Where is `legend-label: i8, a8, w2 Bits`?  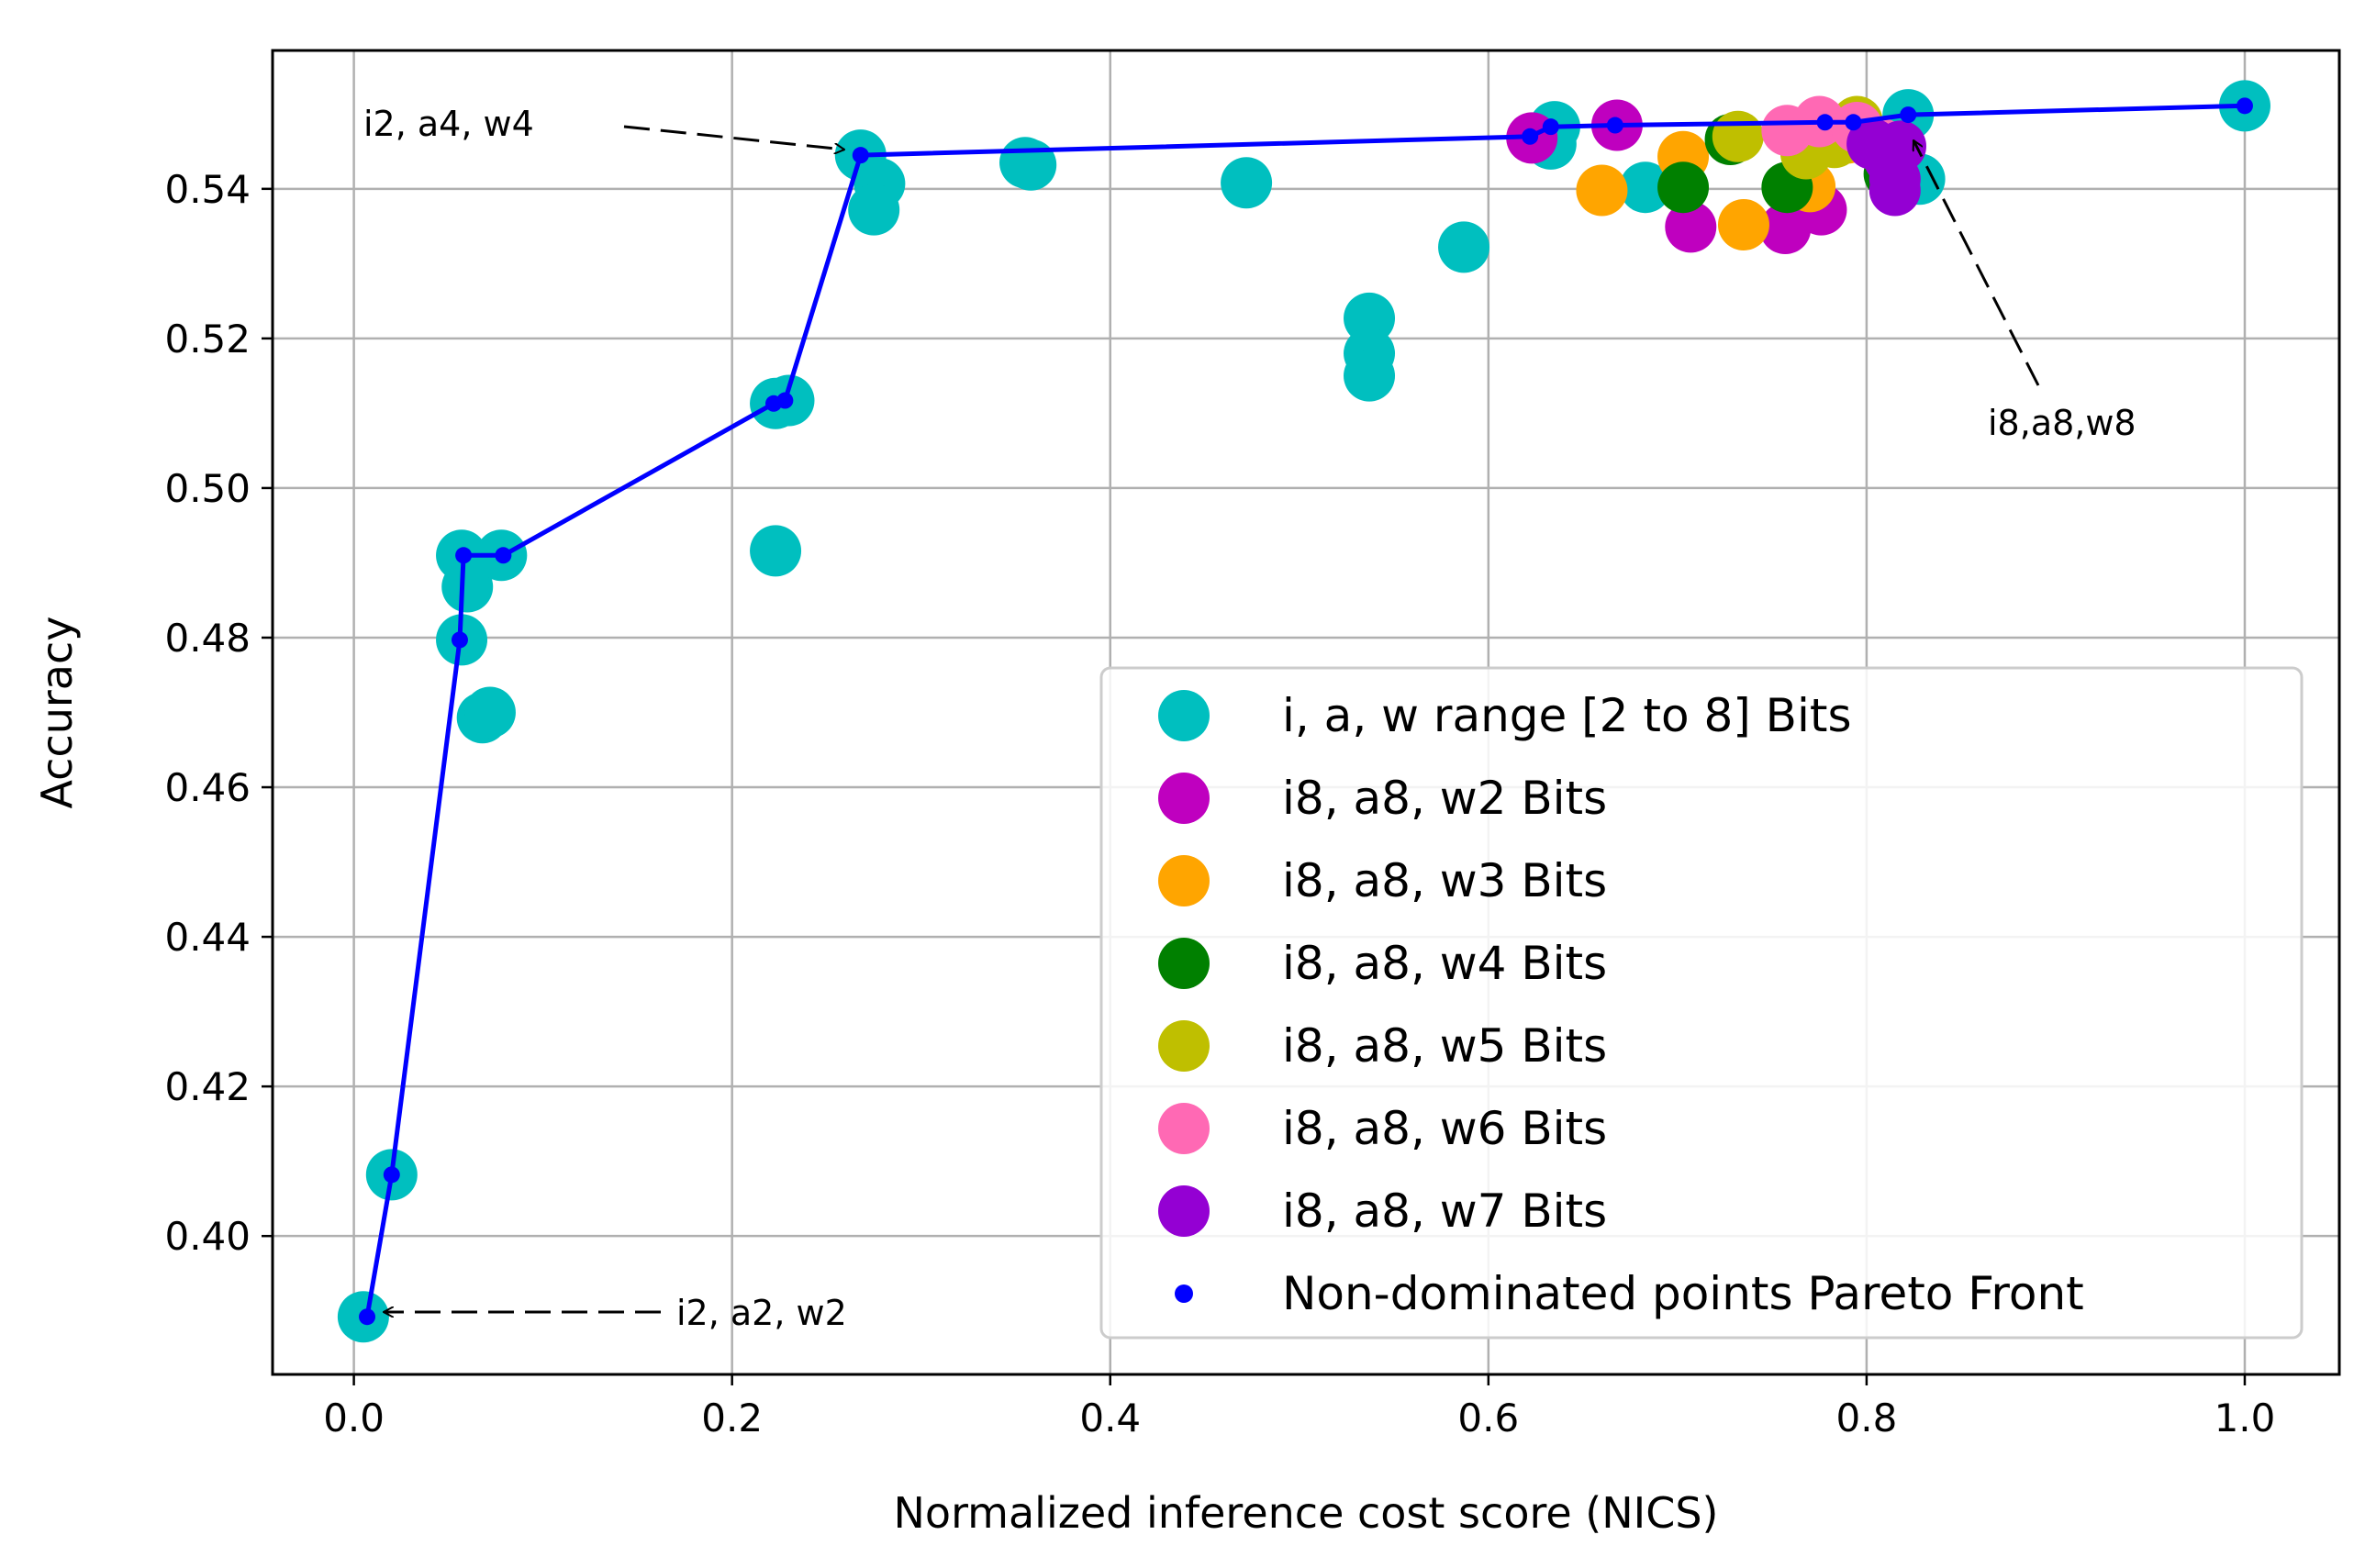
legend-label: i8, a8, w2 Bits is located at coordinates (1444, 798).